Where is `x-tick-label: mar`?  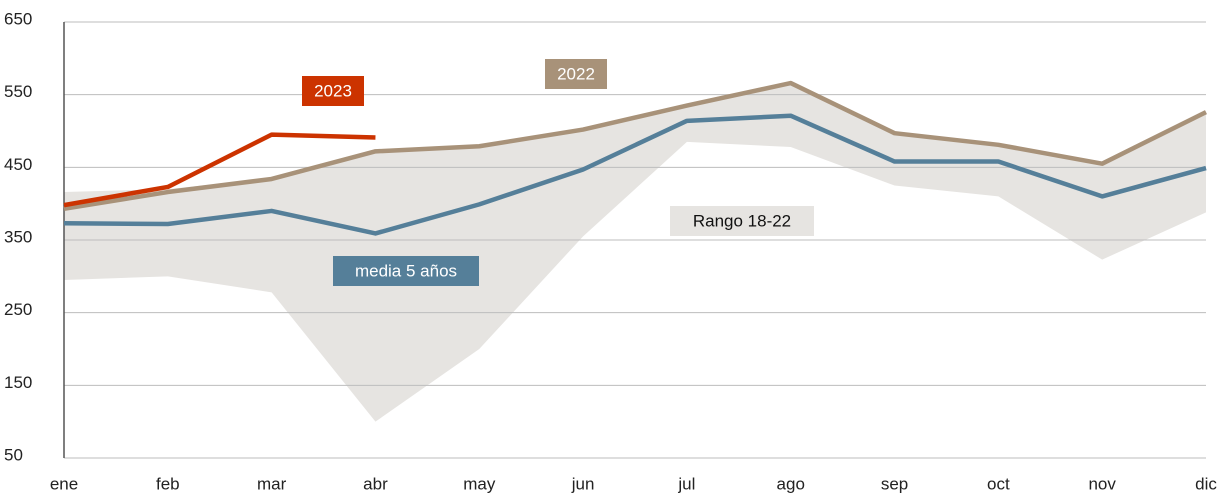
x-tick-label: mar is located at coordinates (272, 483).